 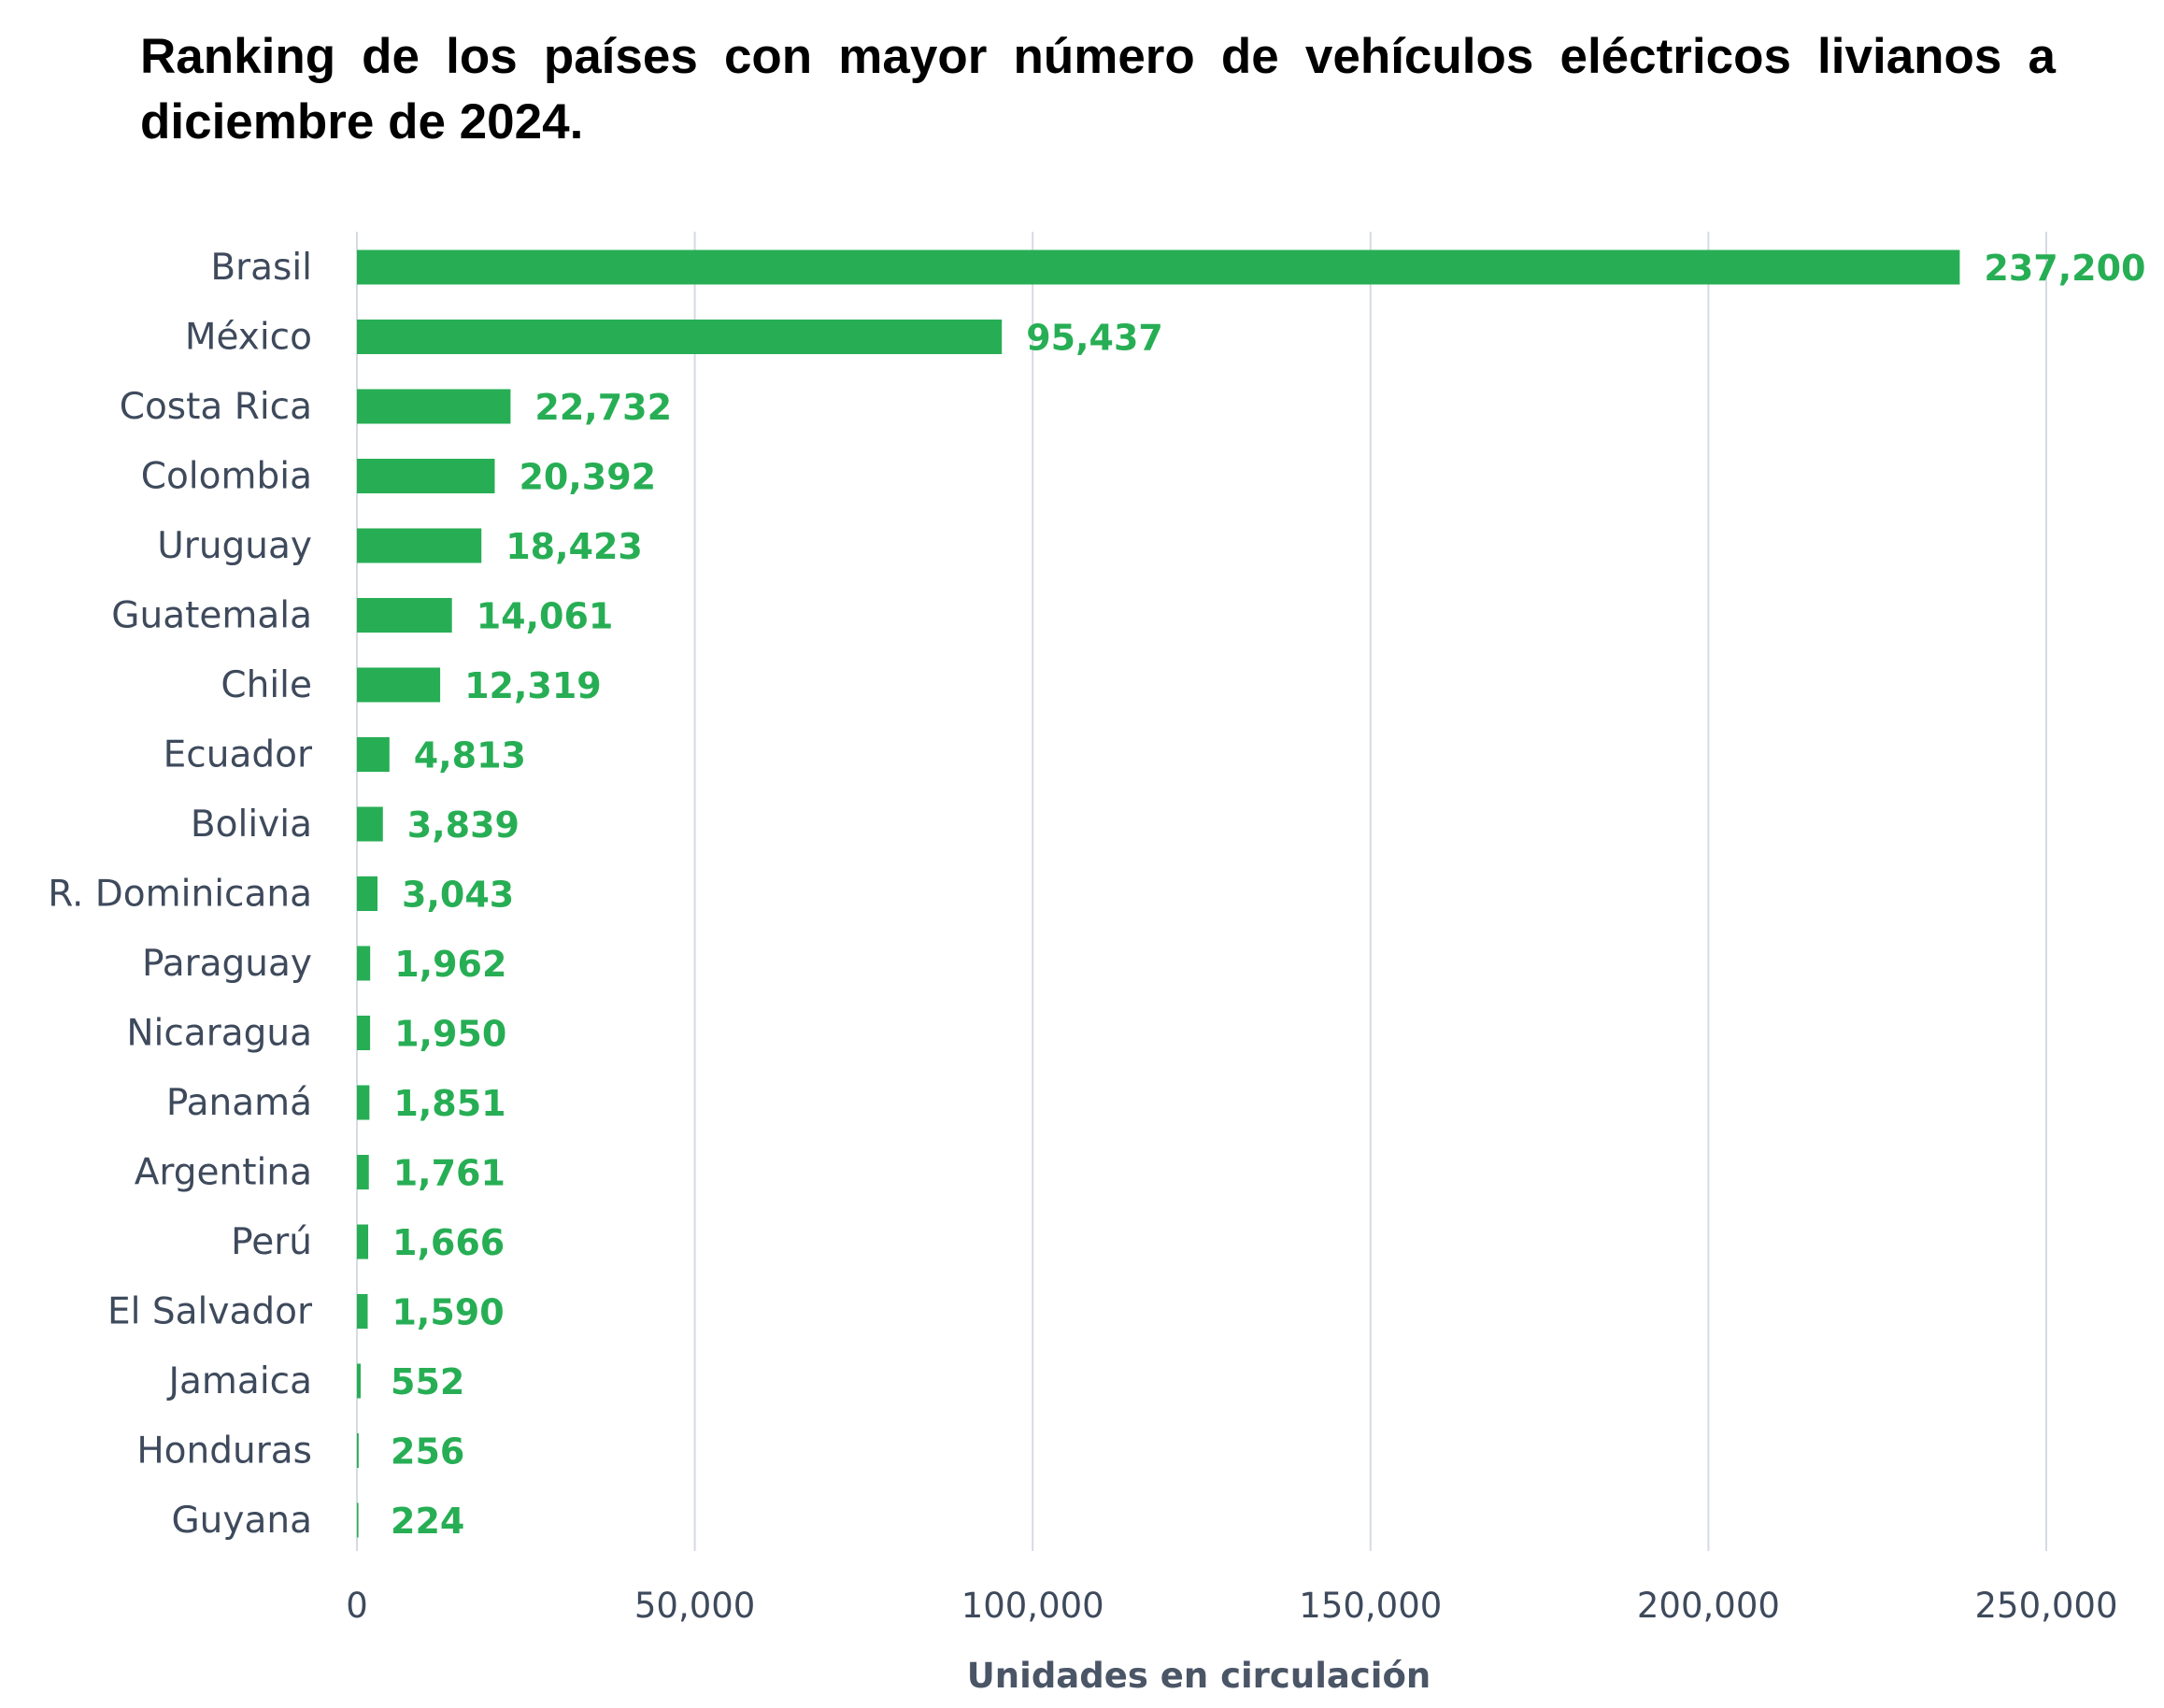 I want to click on x-tick-label: 200,000, so click(x=1708, y=1606).